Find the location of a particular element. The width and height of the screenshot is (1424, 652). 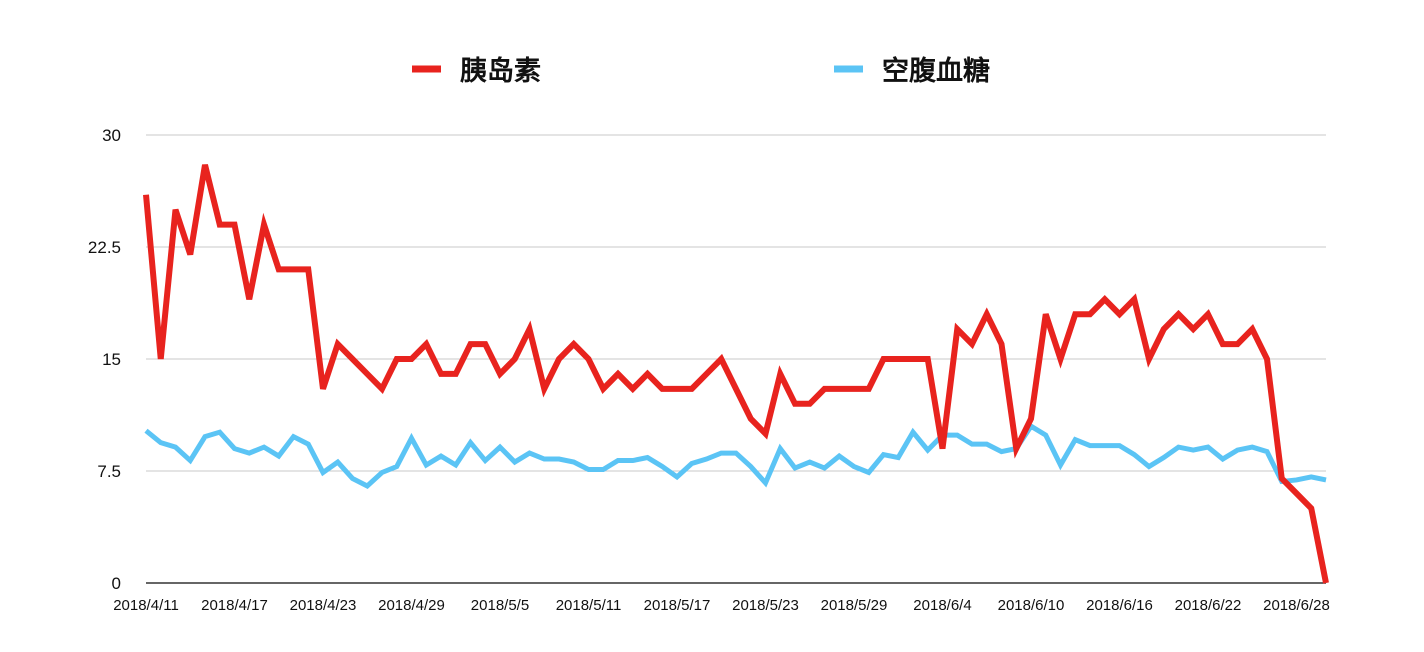

y-tick-label: 30 is located at coordinates (111, 135).